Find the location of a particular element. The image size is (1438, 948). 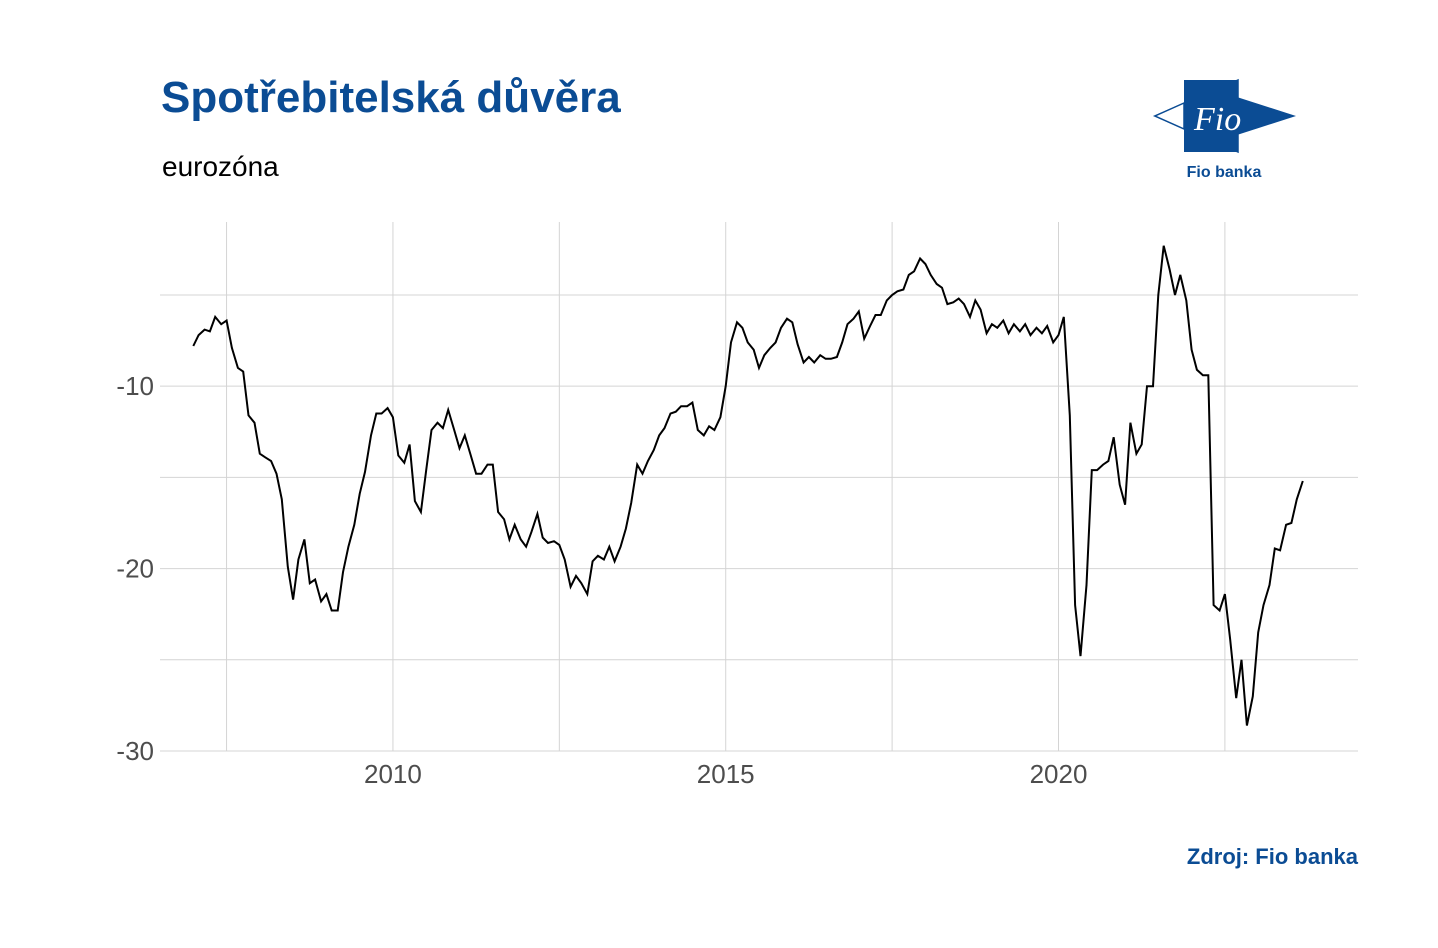

y-tick-label: -10 is located at coordinates (135, 386).